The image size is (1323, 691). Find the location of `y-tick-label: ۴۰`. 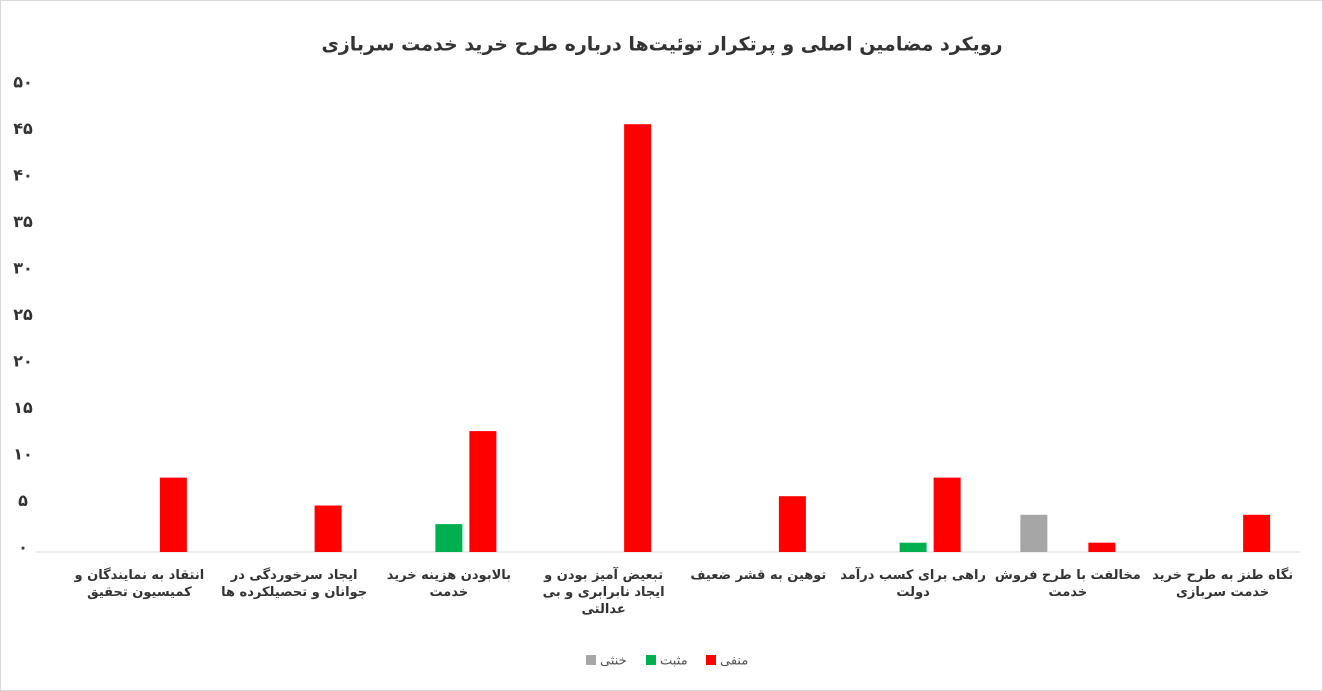

y-tick-label: ۴۰ is located at coordinates (23, 175).